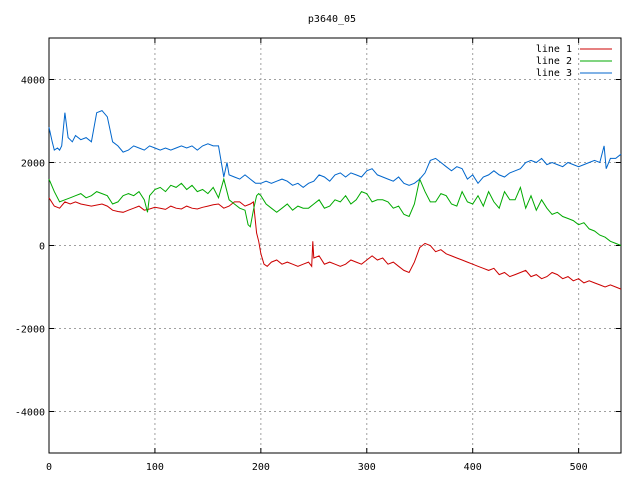 The image size is (640, 480). Describe the element at coordinates (261, 467) in the screenshot. I see `x-tick-label: 200` at that location.